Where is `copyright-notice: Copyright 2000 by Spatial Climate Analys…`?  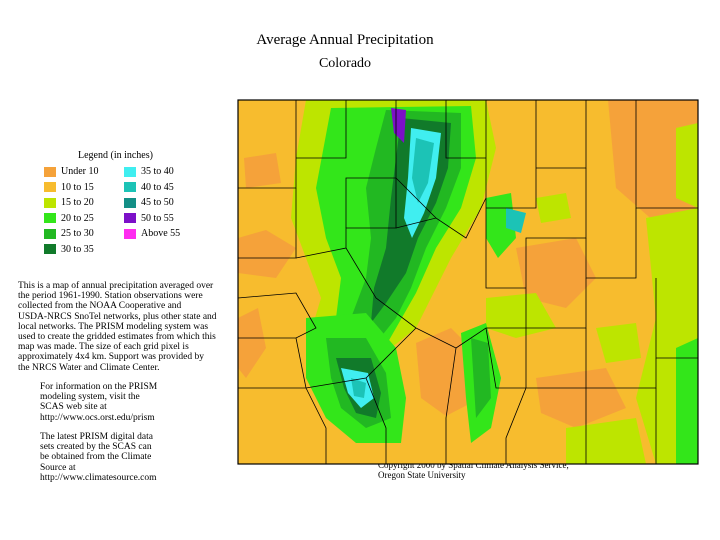 copyright-notice: Copyright 2000 by Spatial Climate Analys… is located at coordinates (473, 470).